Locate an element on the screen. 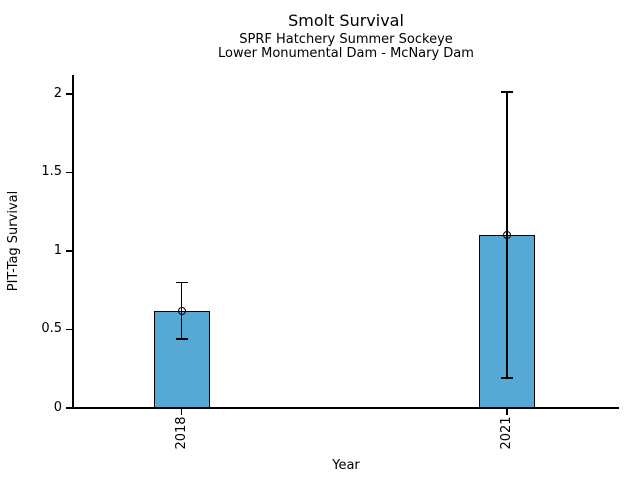 The width and height of the screenshot is (640, 480). y-tick-label: 1 is located at coordinates (57, 250).